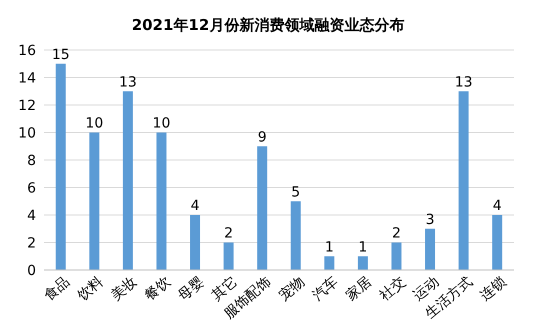 The width and height of the screenshot is (536, 330). What do you see at coordinates (292, 289) in the screenshot?
I see `x-tick-label: 宠物` at bounding box center [292, 289].